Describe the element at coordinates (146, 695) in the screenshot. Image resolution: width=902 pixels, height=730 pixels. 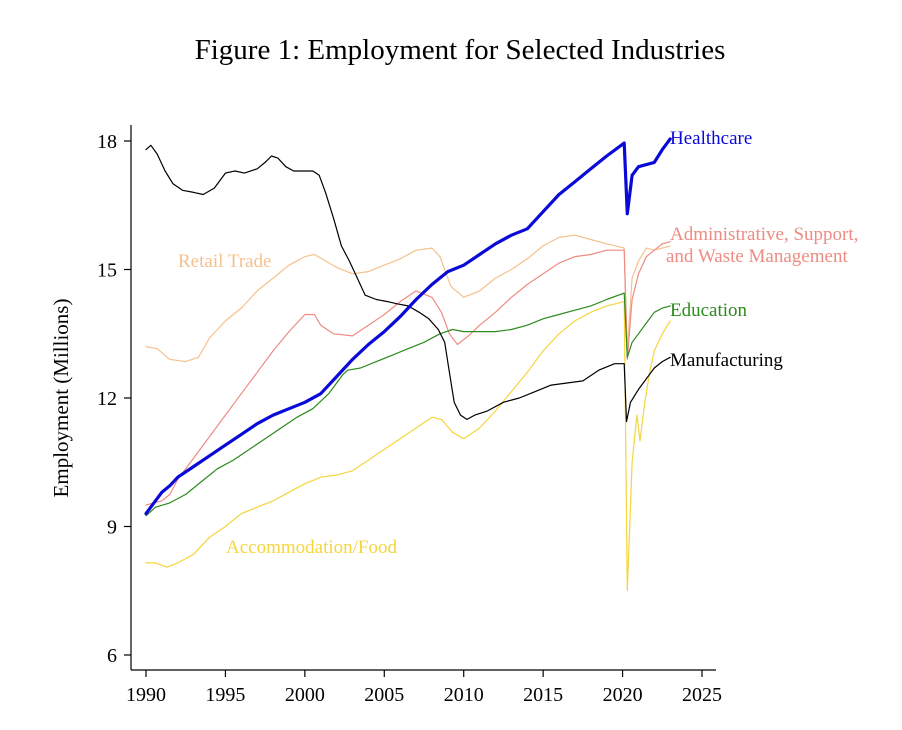
I see `x-tick-label: 1990` at that location.